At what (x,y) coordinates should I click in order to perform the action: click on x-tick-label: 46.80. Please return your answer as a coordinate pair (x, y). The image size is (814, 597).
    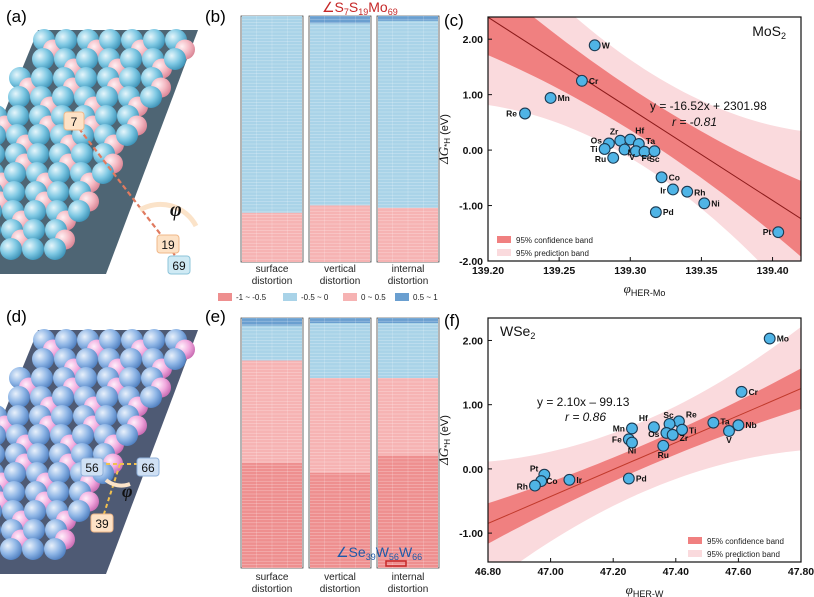
    Looking at the image, I should click on (488, 572).